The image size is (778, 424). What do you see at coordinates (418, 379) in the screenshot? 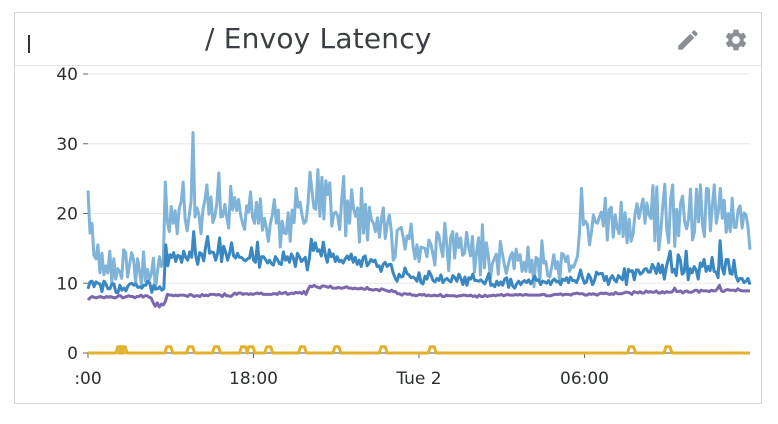
I see `x-tick-label: Tue 2` at bounding box center [418, 379].